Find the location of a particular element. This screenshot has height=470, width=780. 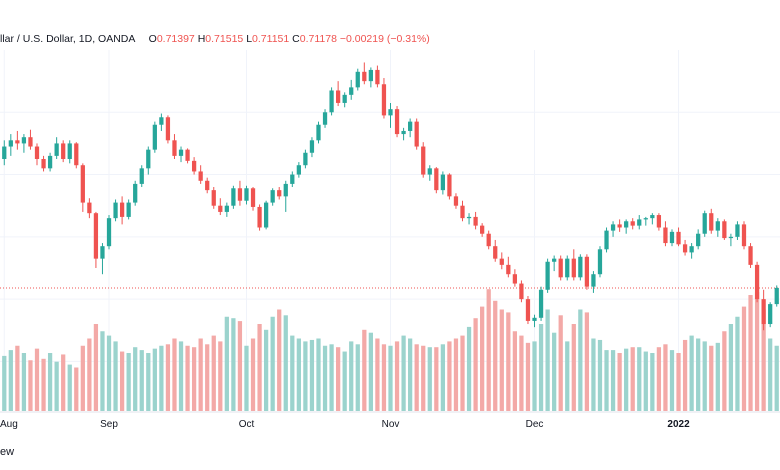

x-tick-label: Dec is located at coordinates (535, 424).